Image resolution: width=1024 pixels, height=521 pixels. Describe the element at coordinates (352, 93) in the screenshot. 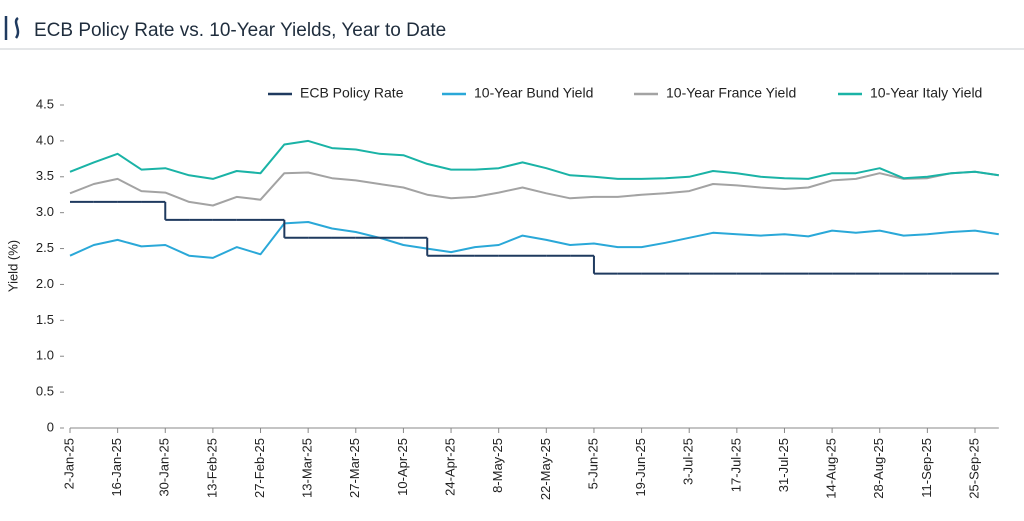

I see `legend-label: ECB Policy Rate` at that location.